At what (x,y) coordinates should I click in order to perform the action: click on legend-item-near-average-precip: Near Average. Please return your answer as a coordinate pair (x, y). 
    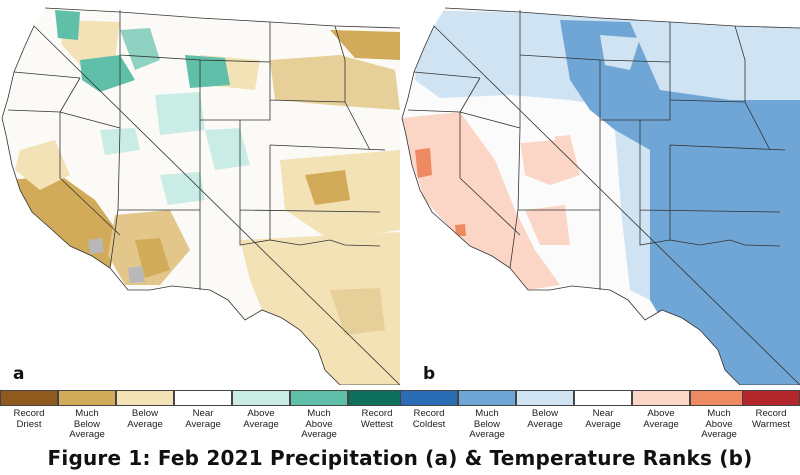
    Looking at the image, I should click on (203, 410).